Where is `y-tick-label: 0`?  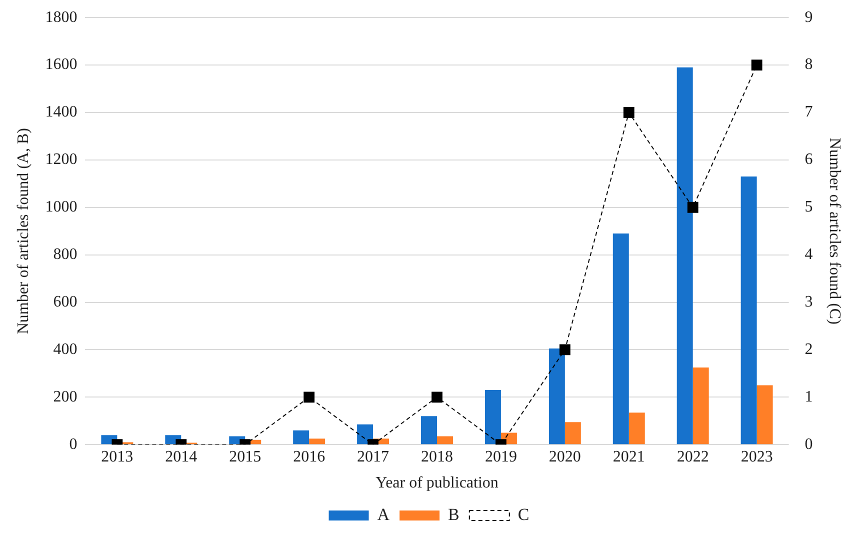 y-tick-label: 0 is located at coordinates (73, 444).